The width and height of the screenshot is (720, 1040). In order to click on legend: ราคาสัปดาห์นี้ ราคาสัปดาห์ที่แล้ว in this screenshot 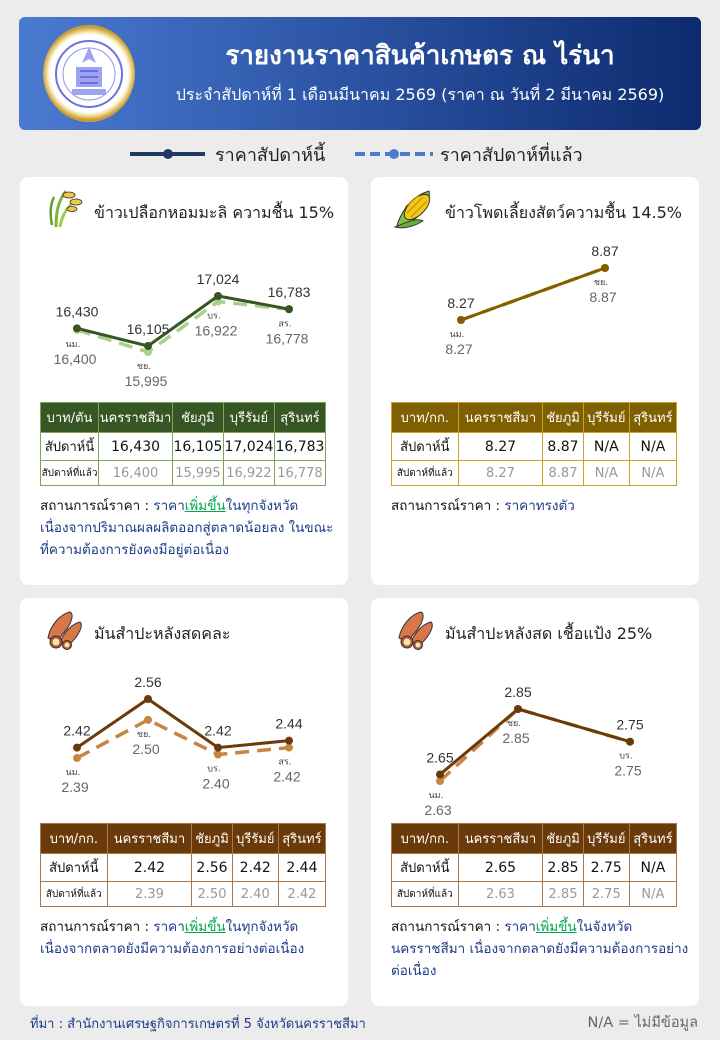, I will do `click(360, 153)`.